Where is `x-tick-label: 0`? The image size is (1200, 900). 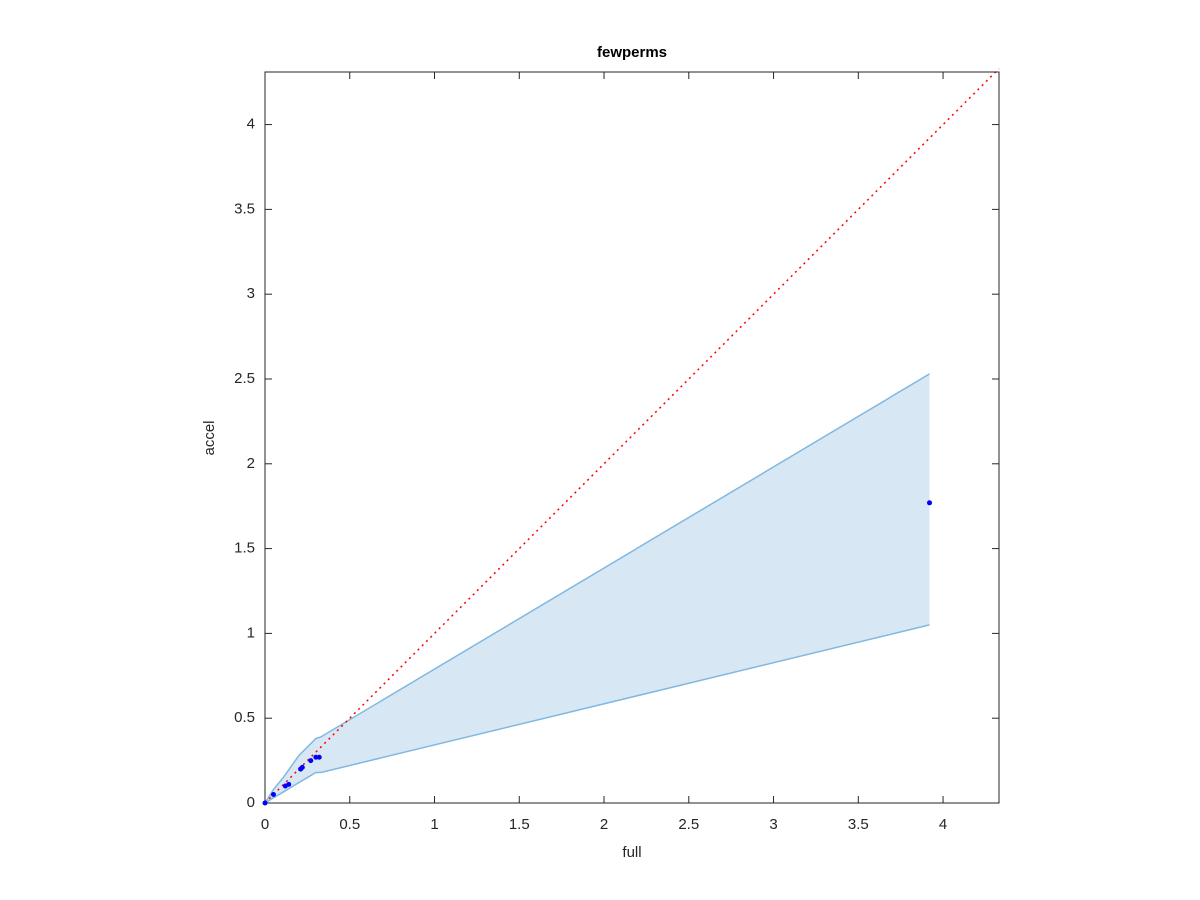
x-tick-label: 0 is located at coordinates (265, 824).